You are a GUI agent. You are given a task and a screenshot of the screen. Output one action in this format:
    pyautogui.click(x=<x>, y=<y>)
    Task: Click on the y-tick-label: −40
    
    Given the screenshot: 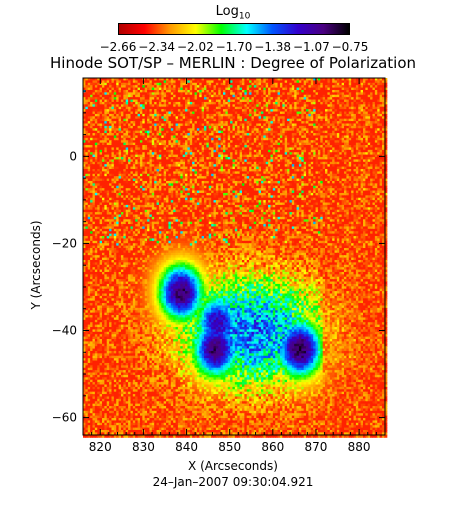 What is the action you would take?
    pyautogui.click(x=64, y=331)
    